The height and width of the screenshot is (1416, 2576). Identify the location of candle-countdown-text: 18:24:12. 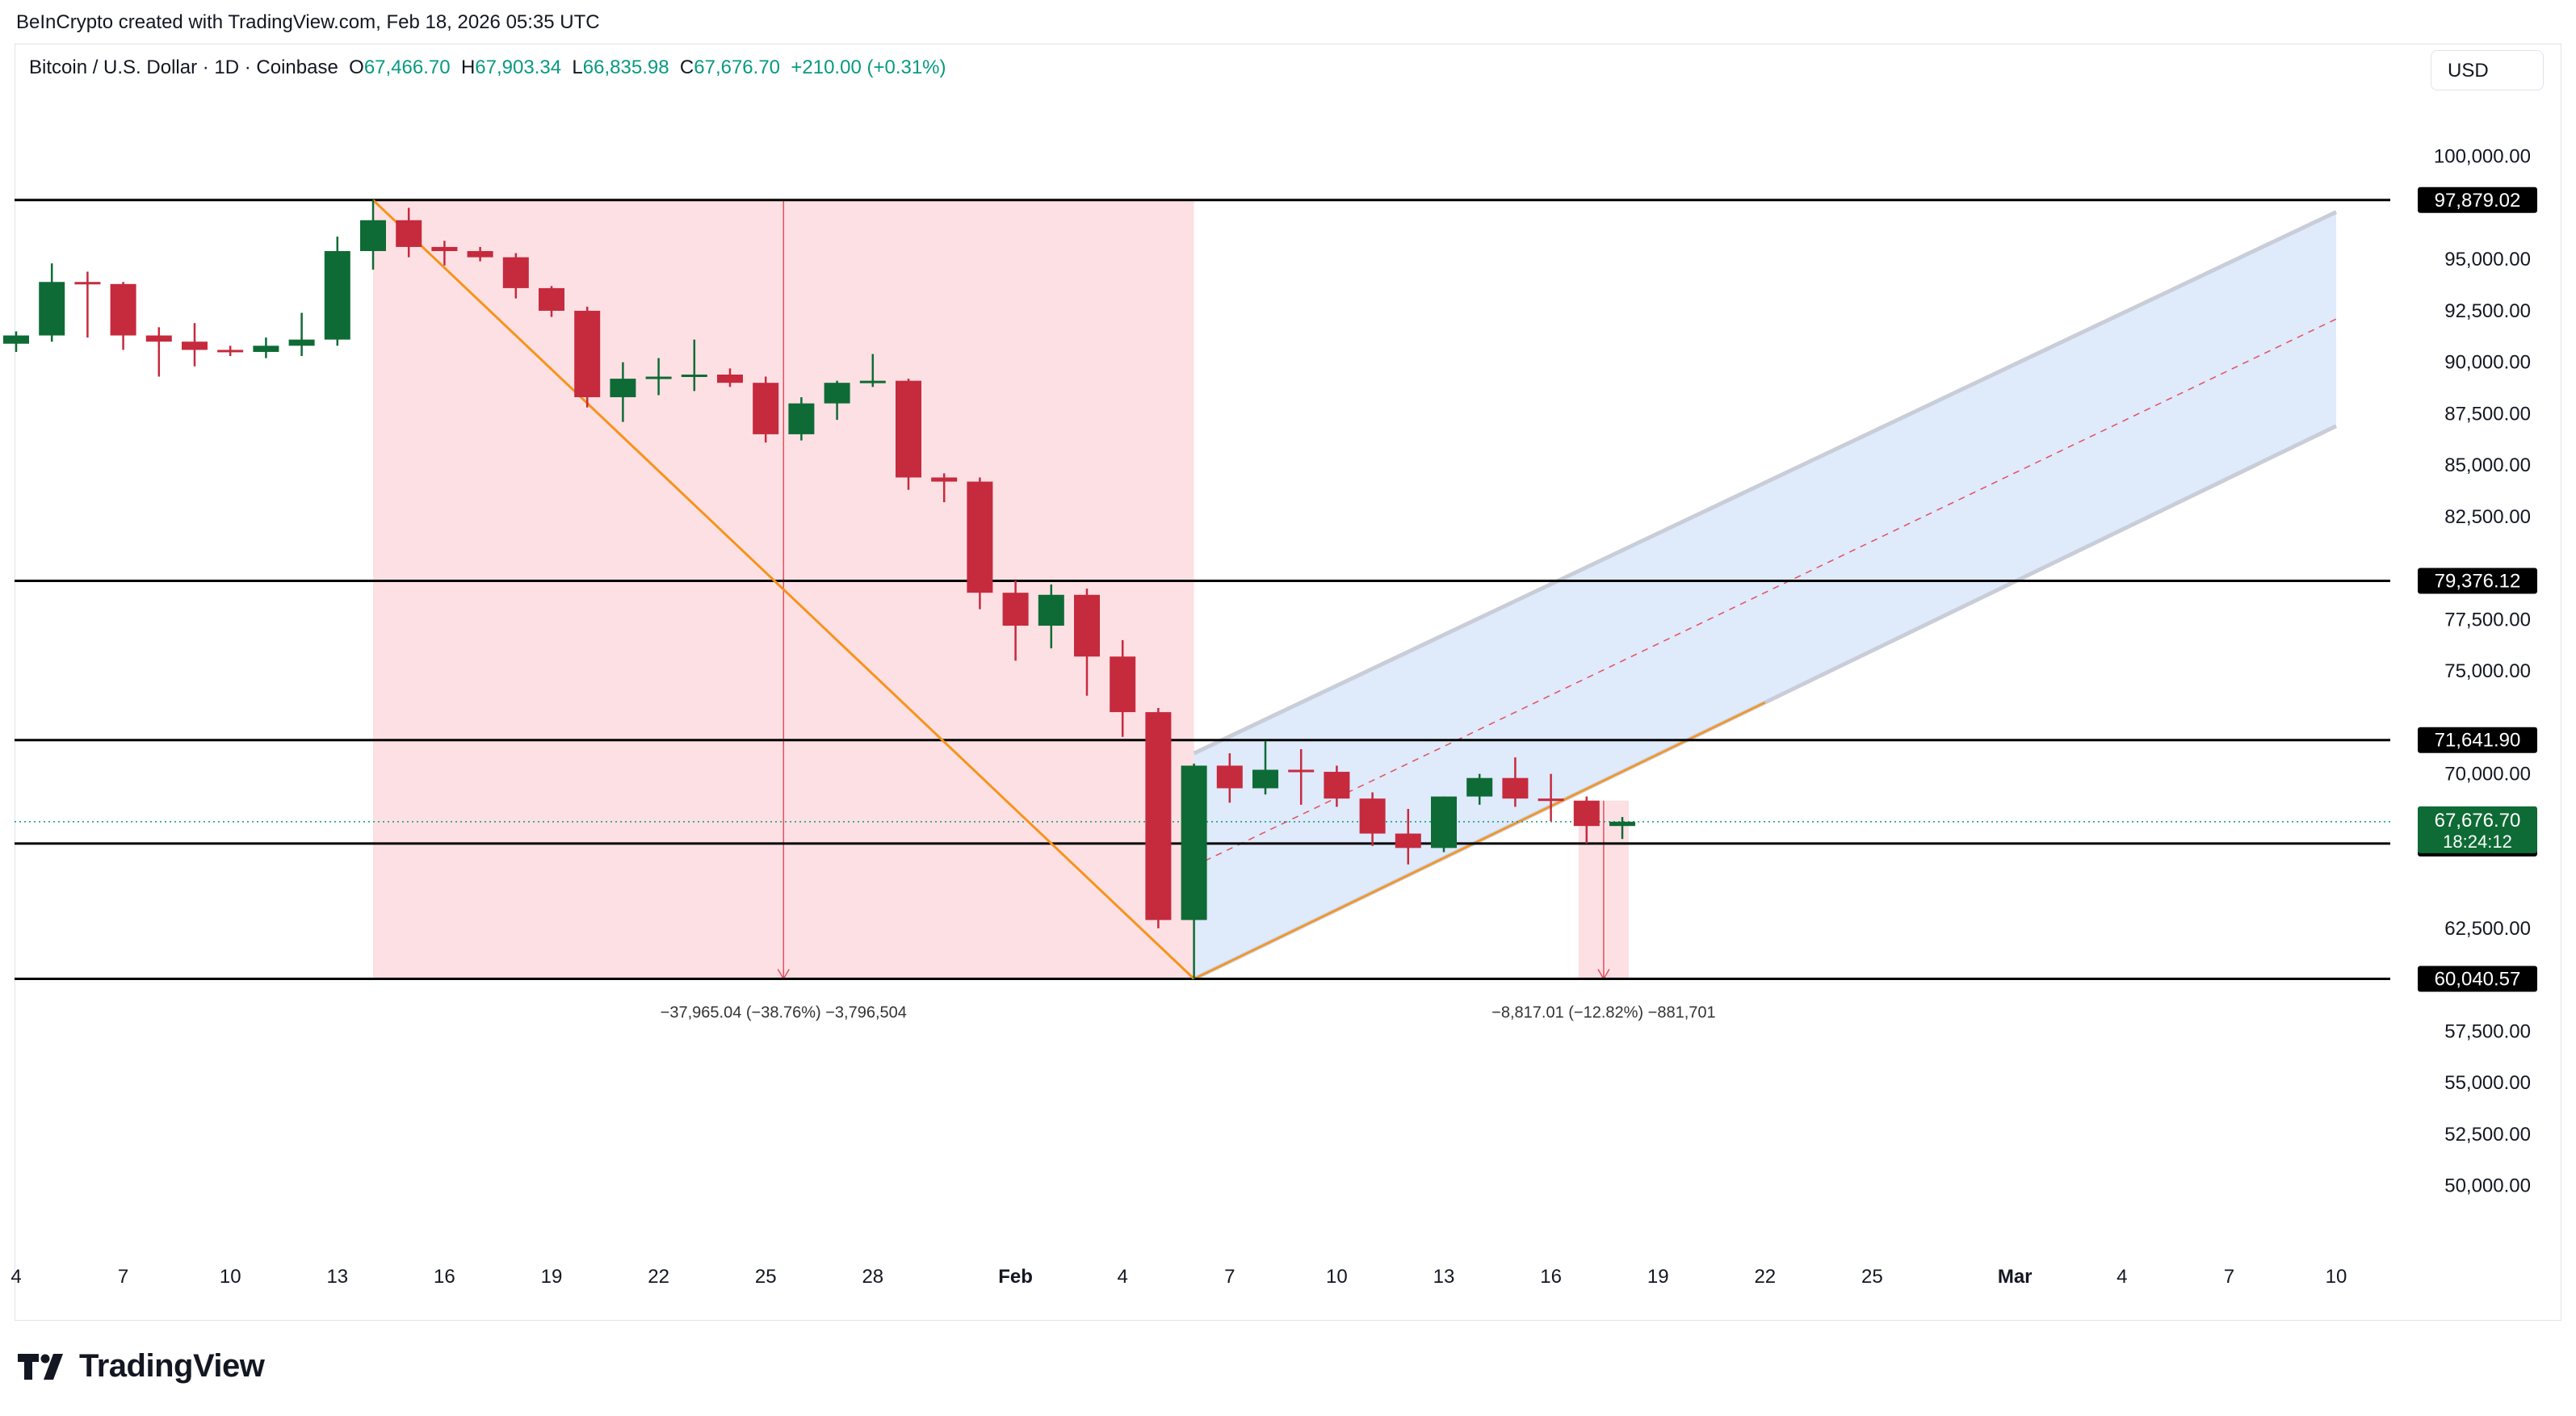
(2477, 842).